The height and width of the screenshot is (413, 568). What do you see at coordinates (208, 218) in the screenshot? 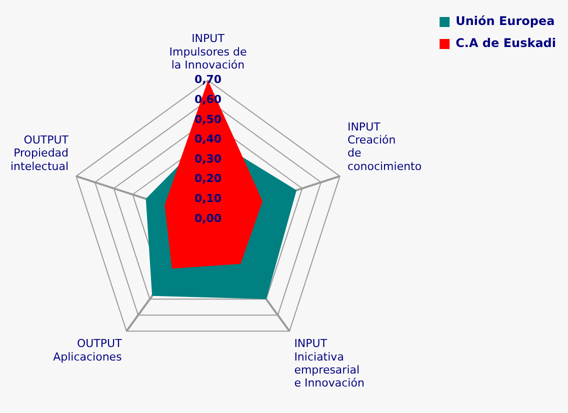
I see `y-tick-label: 0,00` at bounding box center [208, 218].